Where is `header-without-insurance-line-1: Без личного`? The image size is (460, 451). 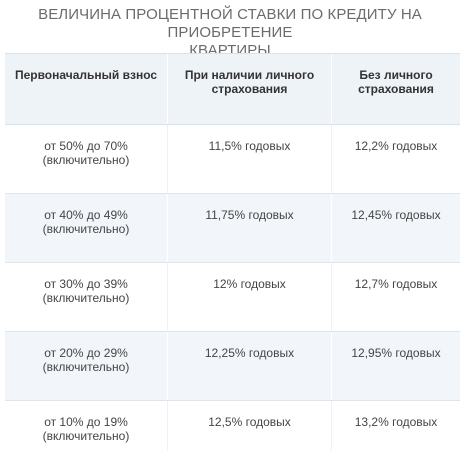
header-without-insurance-line-1: Без личного is located at coordinates (396, 75).